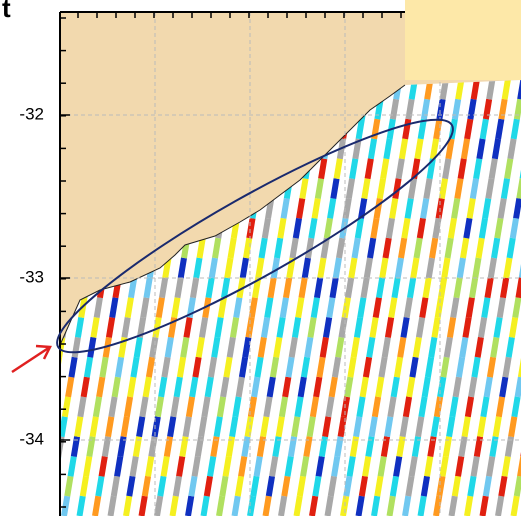  What do you see at coordinates (463, 40) in the screenshot?
I see `legend-box` at bounding box center [463, 40].